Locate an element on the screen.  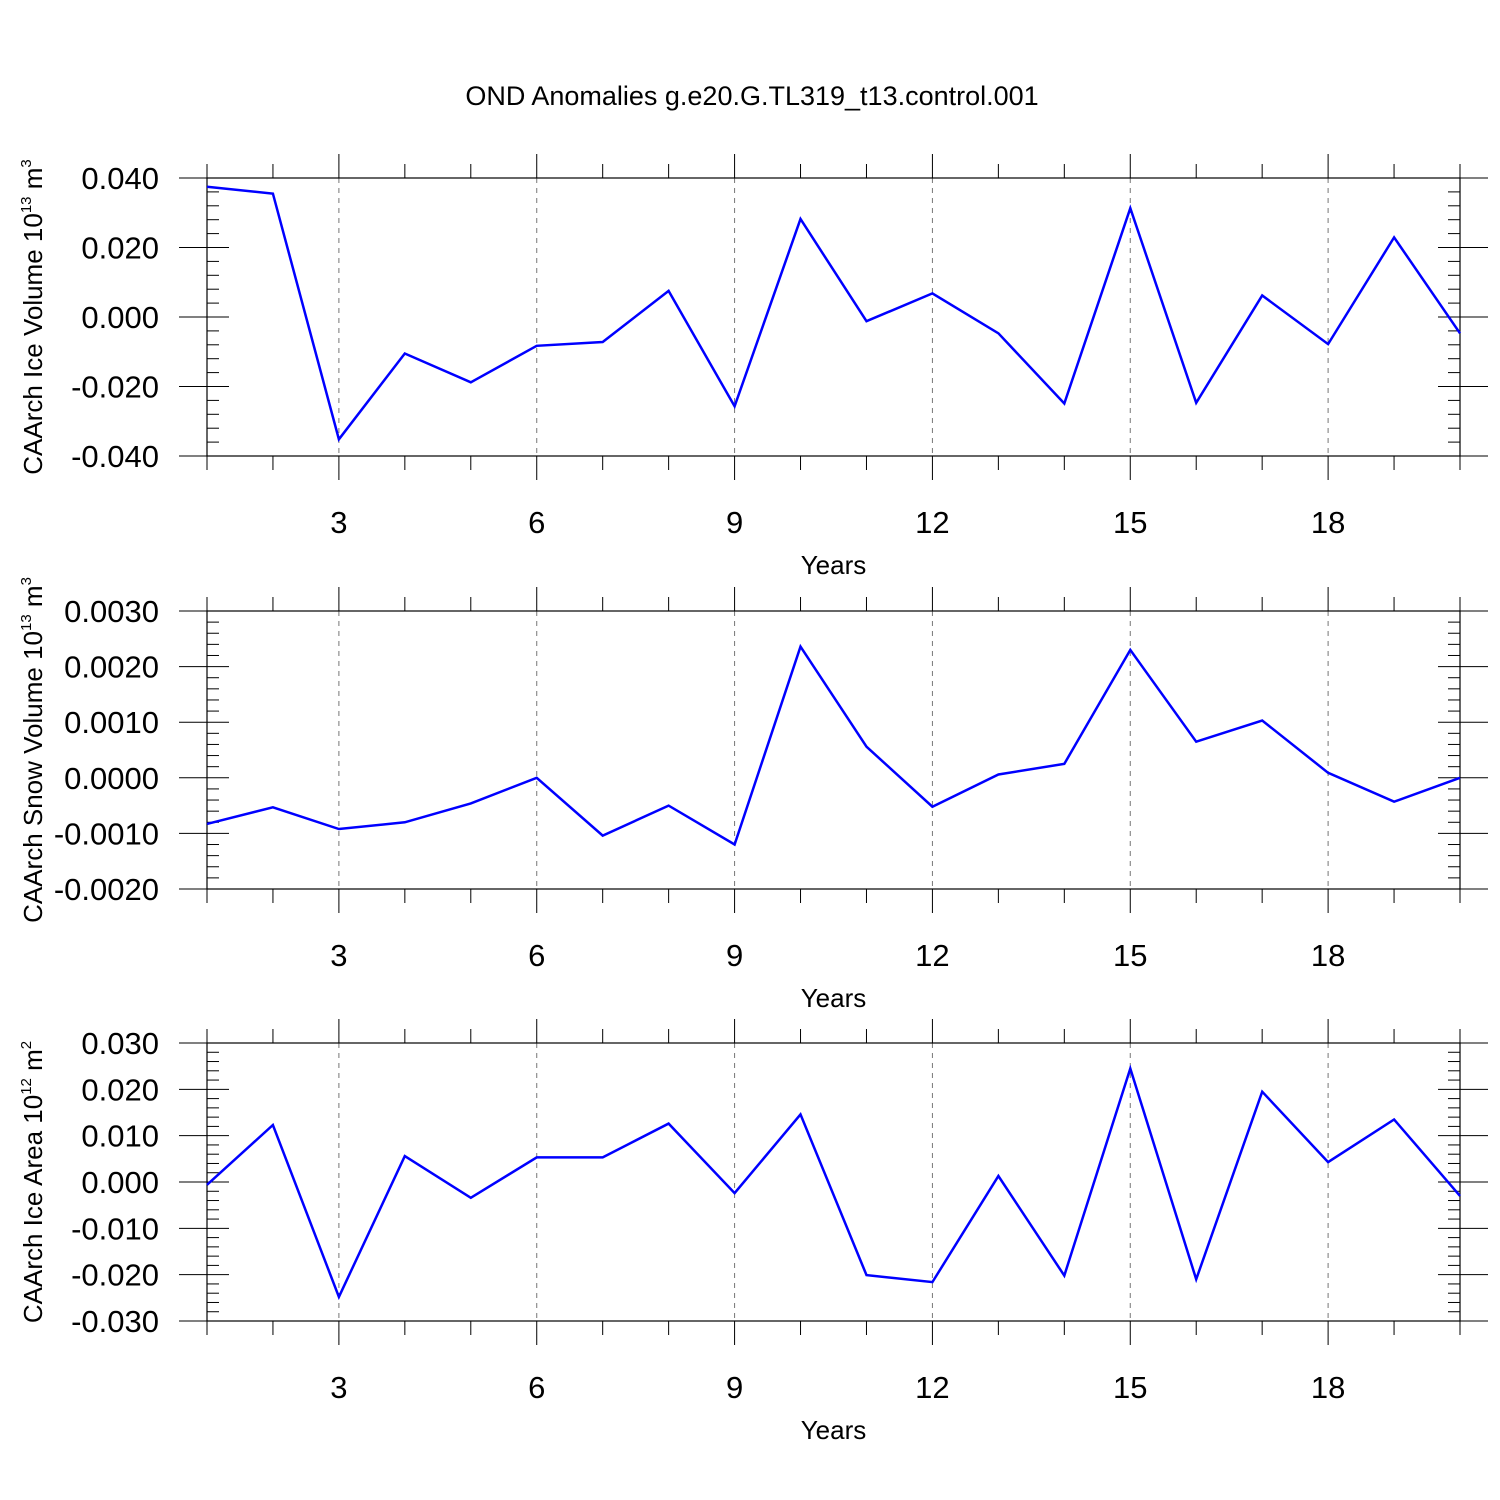
y-axis-title: CAArch Ice Area 1012 m2 is located at coordinates (33, 1182).